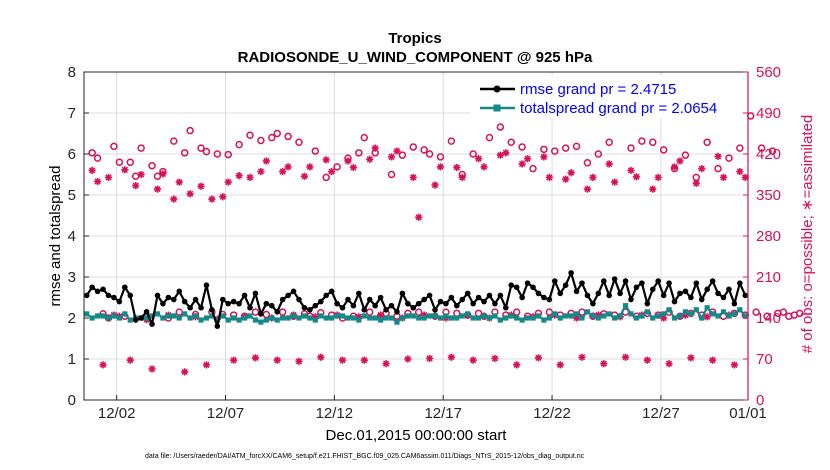 This screenshot has height=470, width=830. What do you see at coordinates (72, 154) in the screenshot?
I see `y-left-tick-label: 6` at bounding box center [72, 154].